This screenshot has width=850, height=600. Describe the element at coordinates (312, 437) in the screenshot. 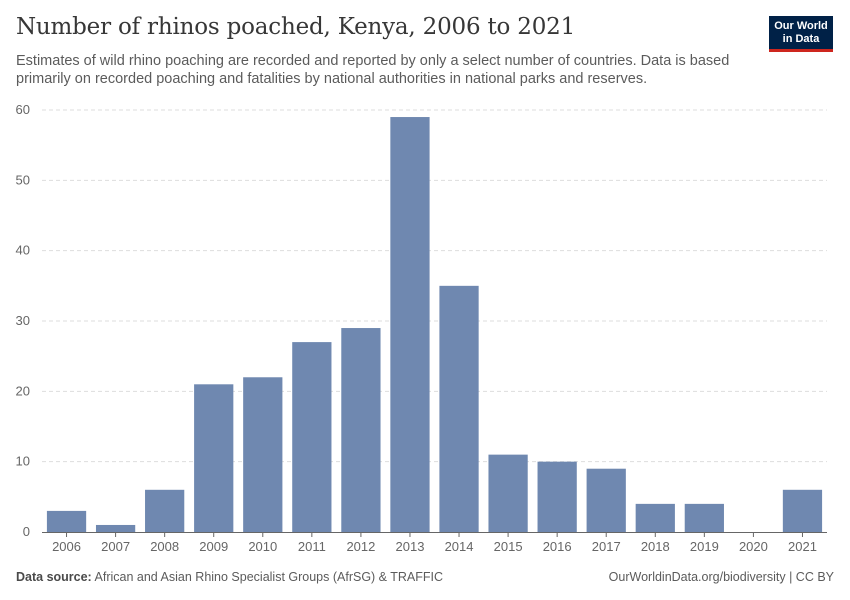

I see `bar-2011` at that location.